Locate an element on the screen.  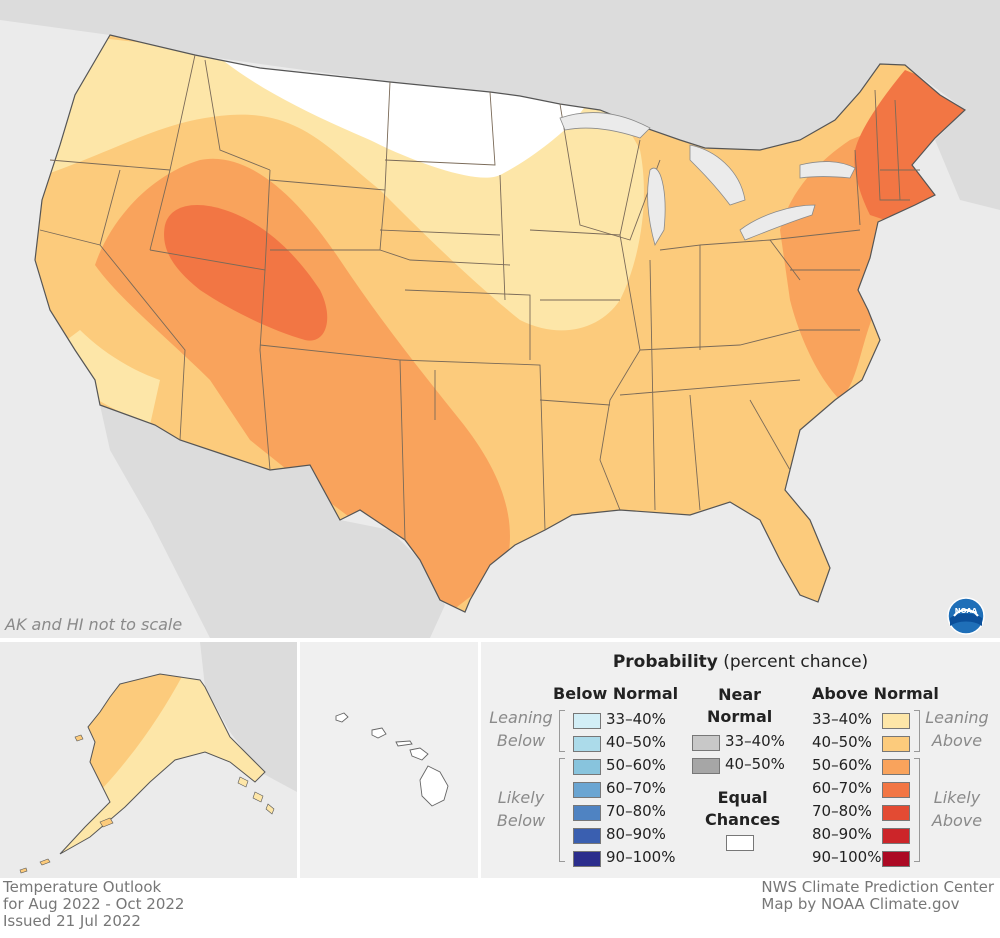
above-normal-label-7: 90–100% is located at coordinates (847, 857).